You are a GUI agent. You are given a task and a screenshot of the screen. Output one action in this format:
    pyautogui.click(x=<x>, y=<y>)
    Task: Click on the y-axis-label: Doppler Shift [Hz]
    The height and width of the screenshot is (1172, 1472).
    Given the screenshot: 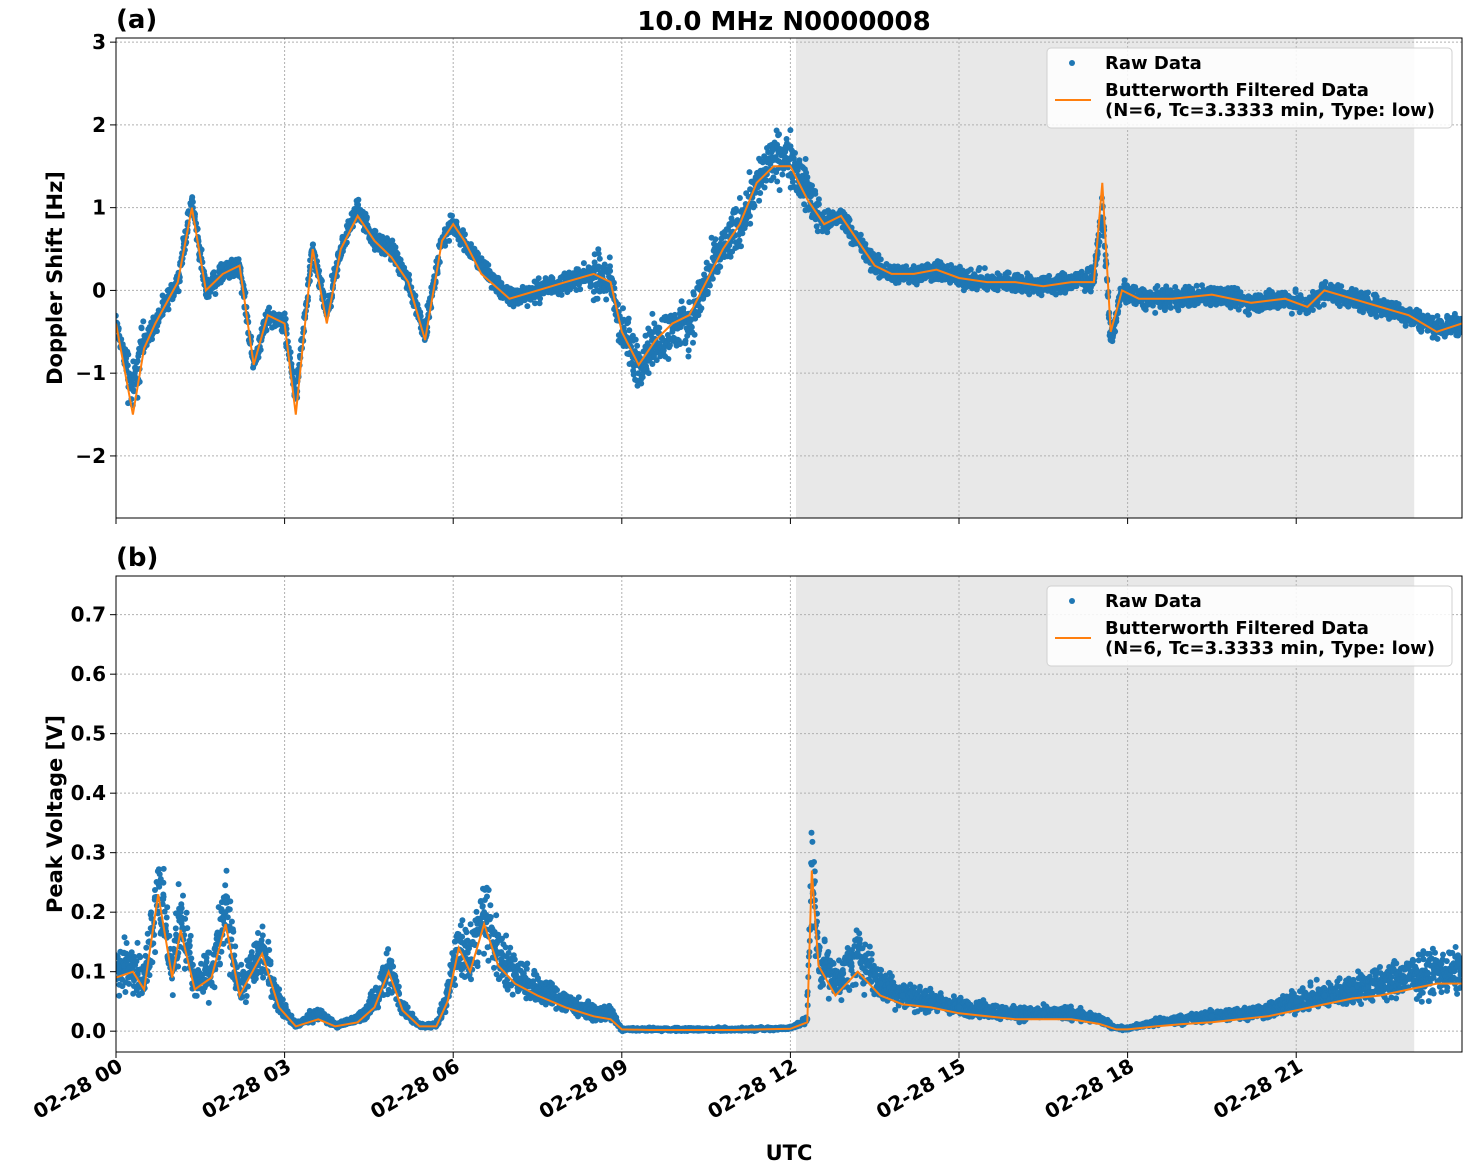 What is the action you would take?
    pyautogui.click(x=55, y=278)
    